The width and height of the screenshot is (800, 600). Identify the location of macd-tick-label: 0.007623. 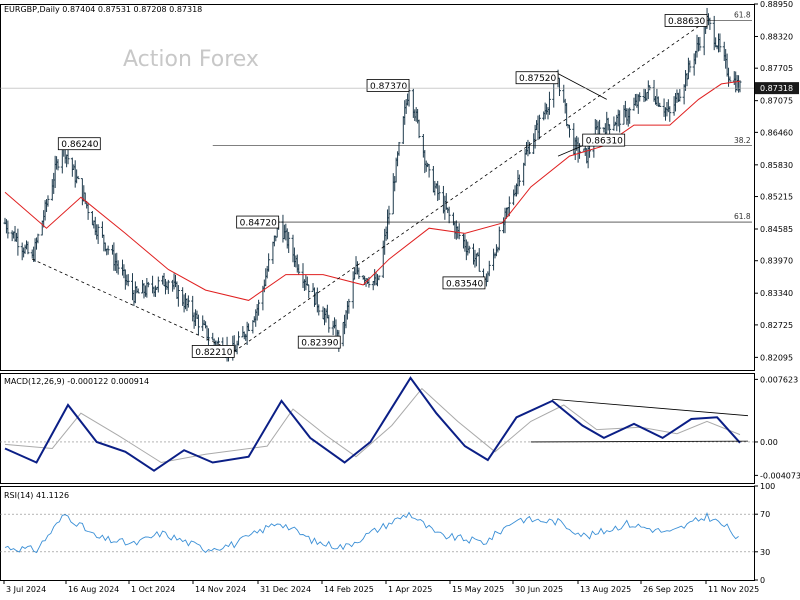
(779, 379).